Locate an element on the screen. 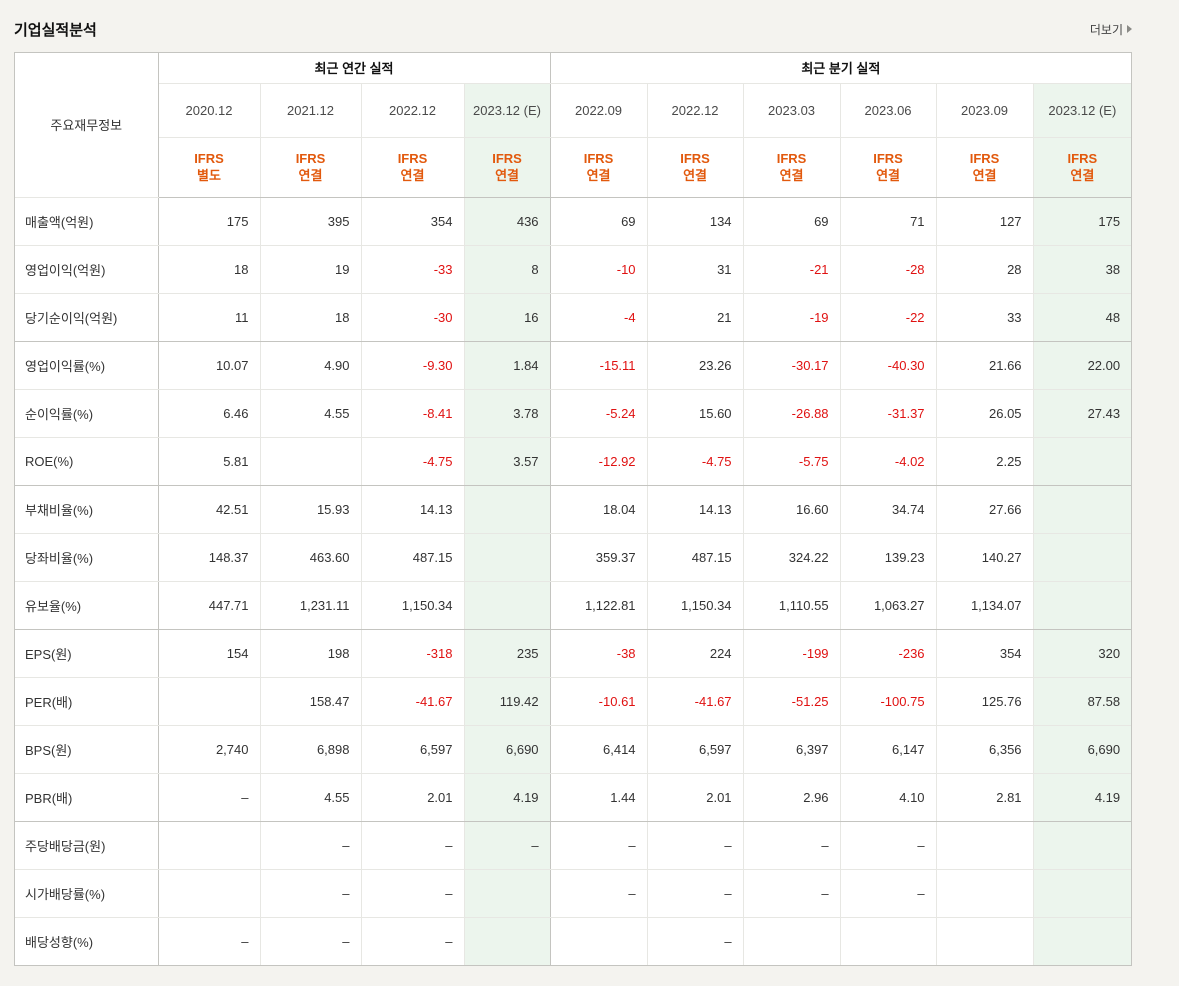 The image size is (1179, 986). table-cell: 324.22 is located at coordinates (791, 557).